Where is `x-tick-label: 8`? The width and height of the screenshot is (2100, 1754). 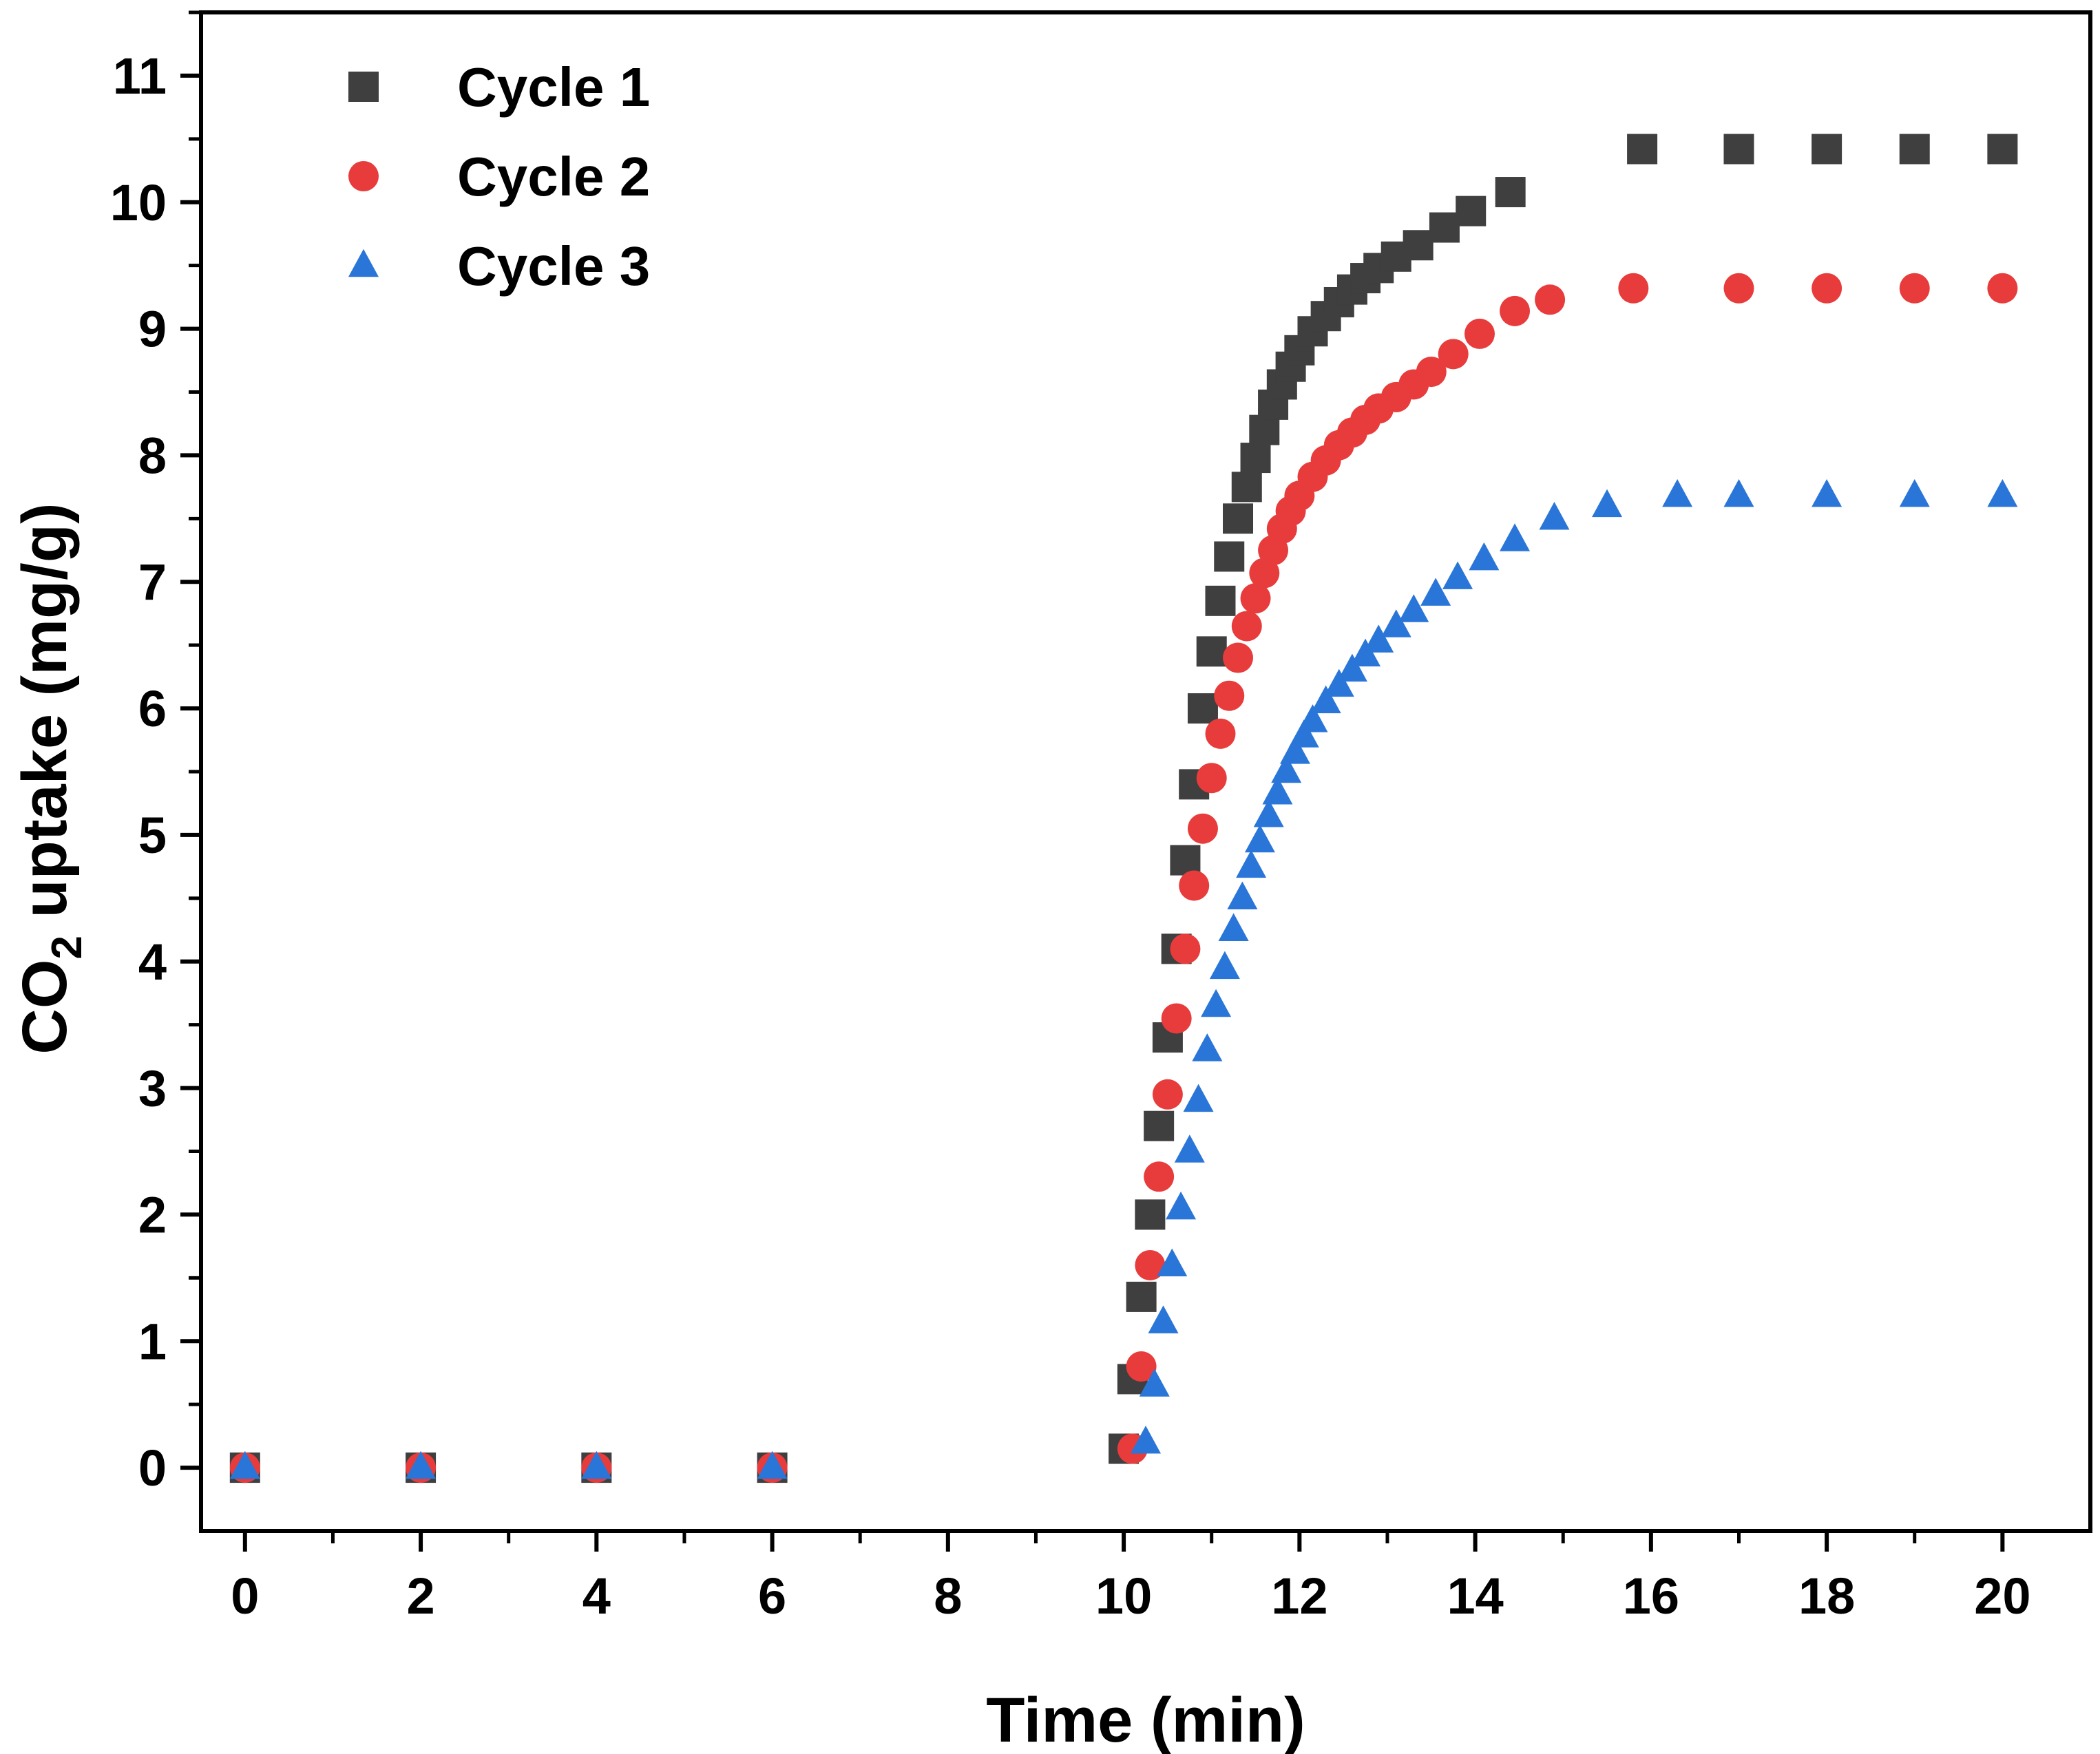 x-tick-label: 8 is located at coordinates (948, 1596).